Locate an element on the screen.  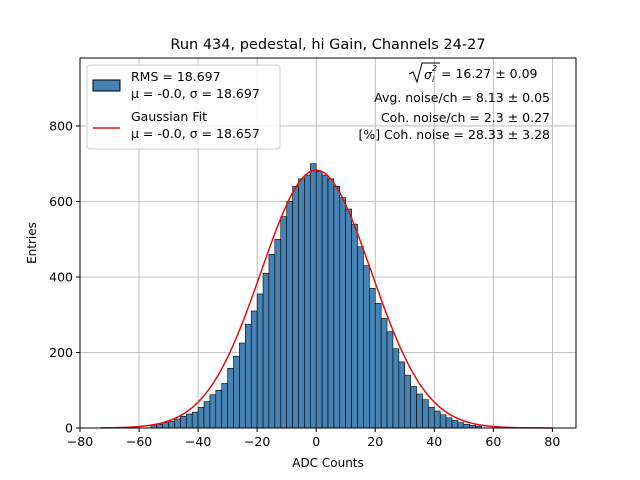
sqrt-sigma-symbol: σ is located at coordinates (428, 74).